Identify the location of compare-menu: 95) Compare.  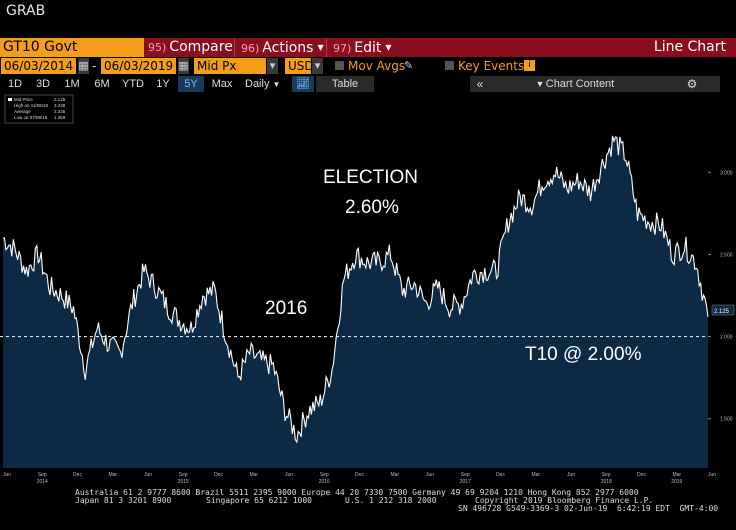
(190, 47).